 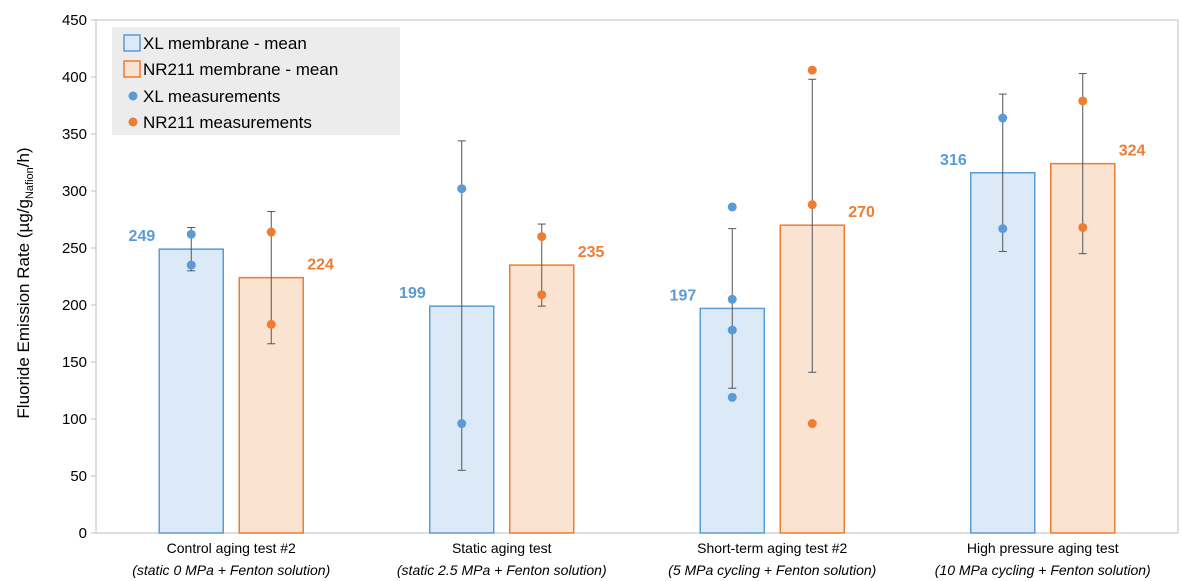 What do you see at coordinates (74, 191) in the screenshot?
I see `y-tick-label: 300` at bounding box center [74, 191].